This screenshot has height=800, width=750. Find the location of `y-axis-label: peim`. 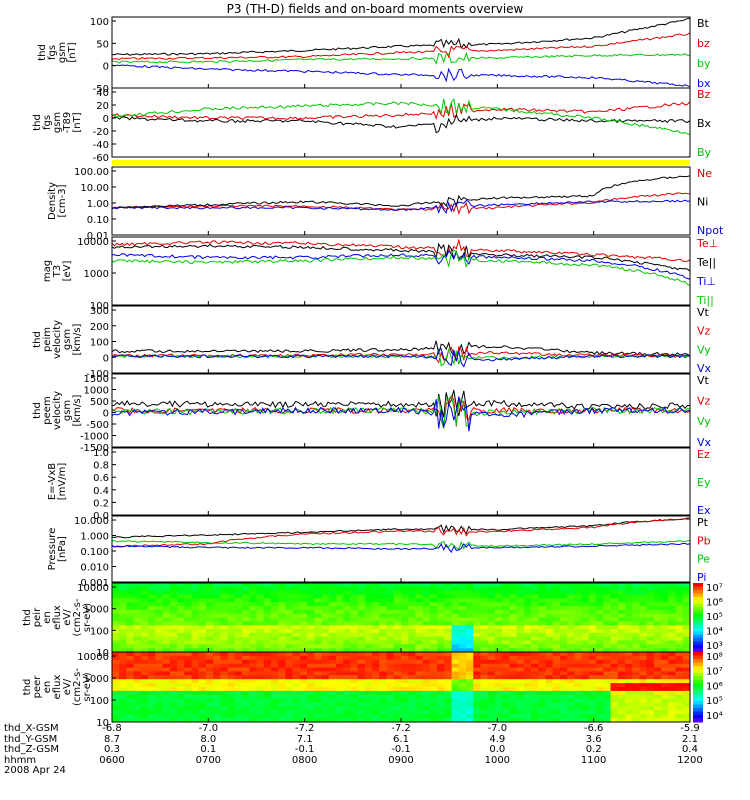

y-axis-label: peim is located at coordinates (47, 339).